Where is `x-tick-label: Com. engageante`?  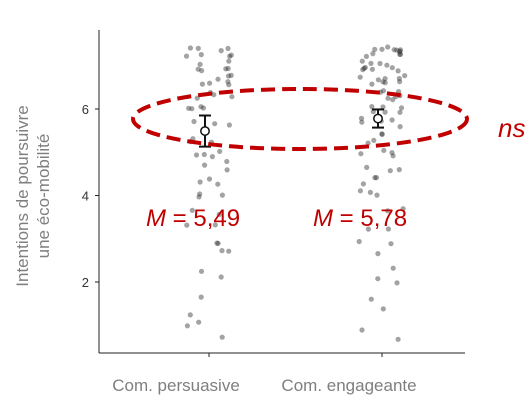
x-tick-label: Com. engageante is located at coordinates (348, 385).